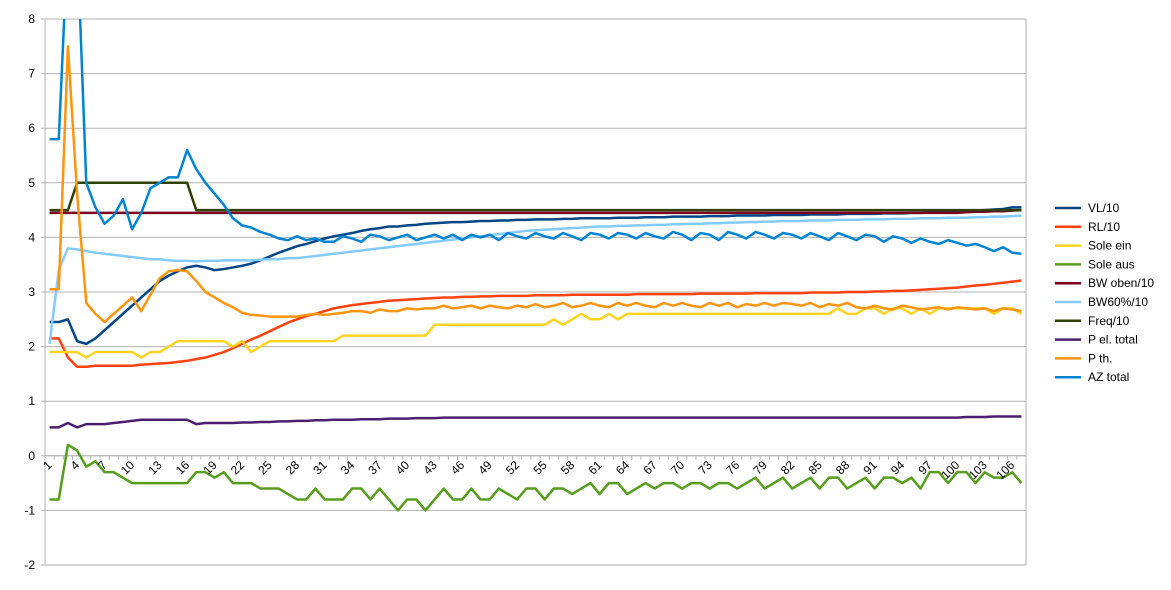 This screenshot has width=1171, height=590. I want to click on y-tick-label: 2, so click(31, 347).